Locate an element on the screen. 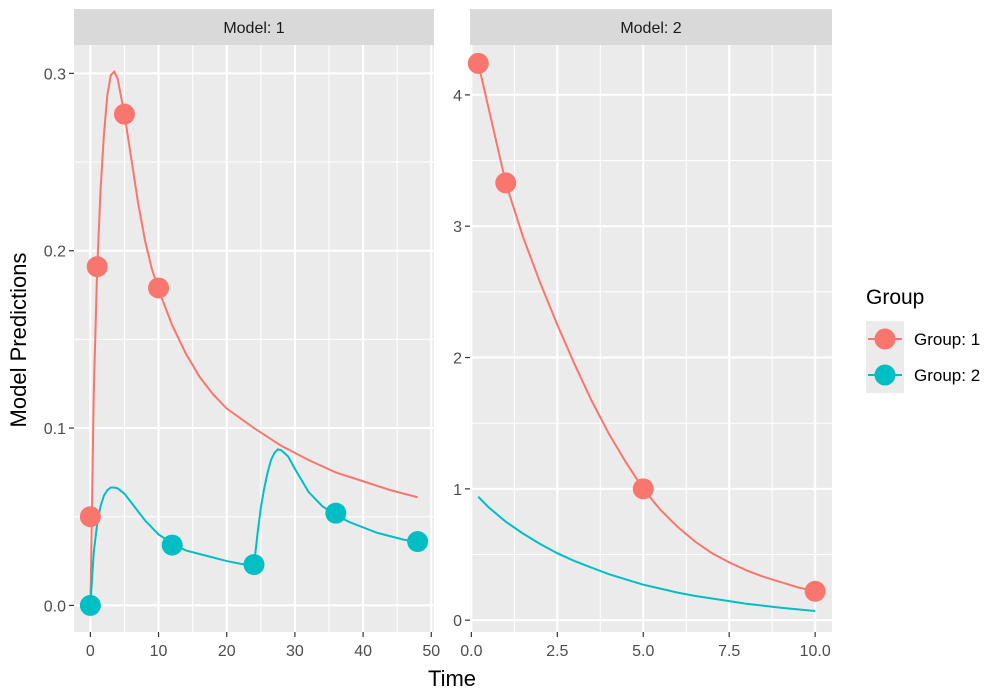 The image size is (1000, 699). y-tick-label: 2 is located at coordinates (457, 359).